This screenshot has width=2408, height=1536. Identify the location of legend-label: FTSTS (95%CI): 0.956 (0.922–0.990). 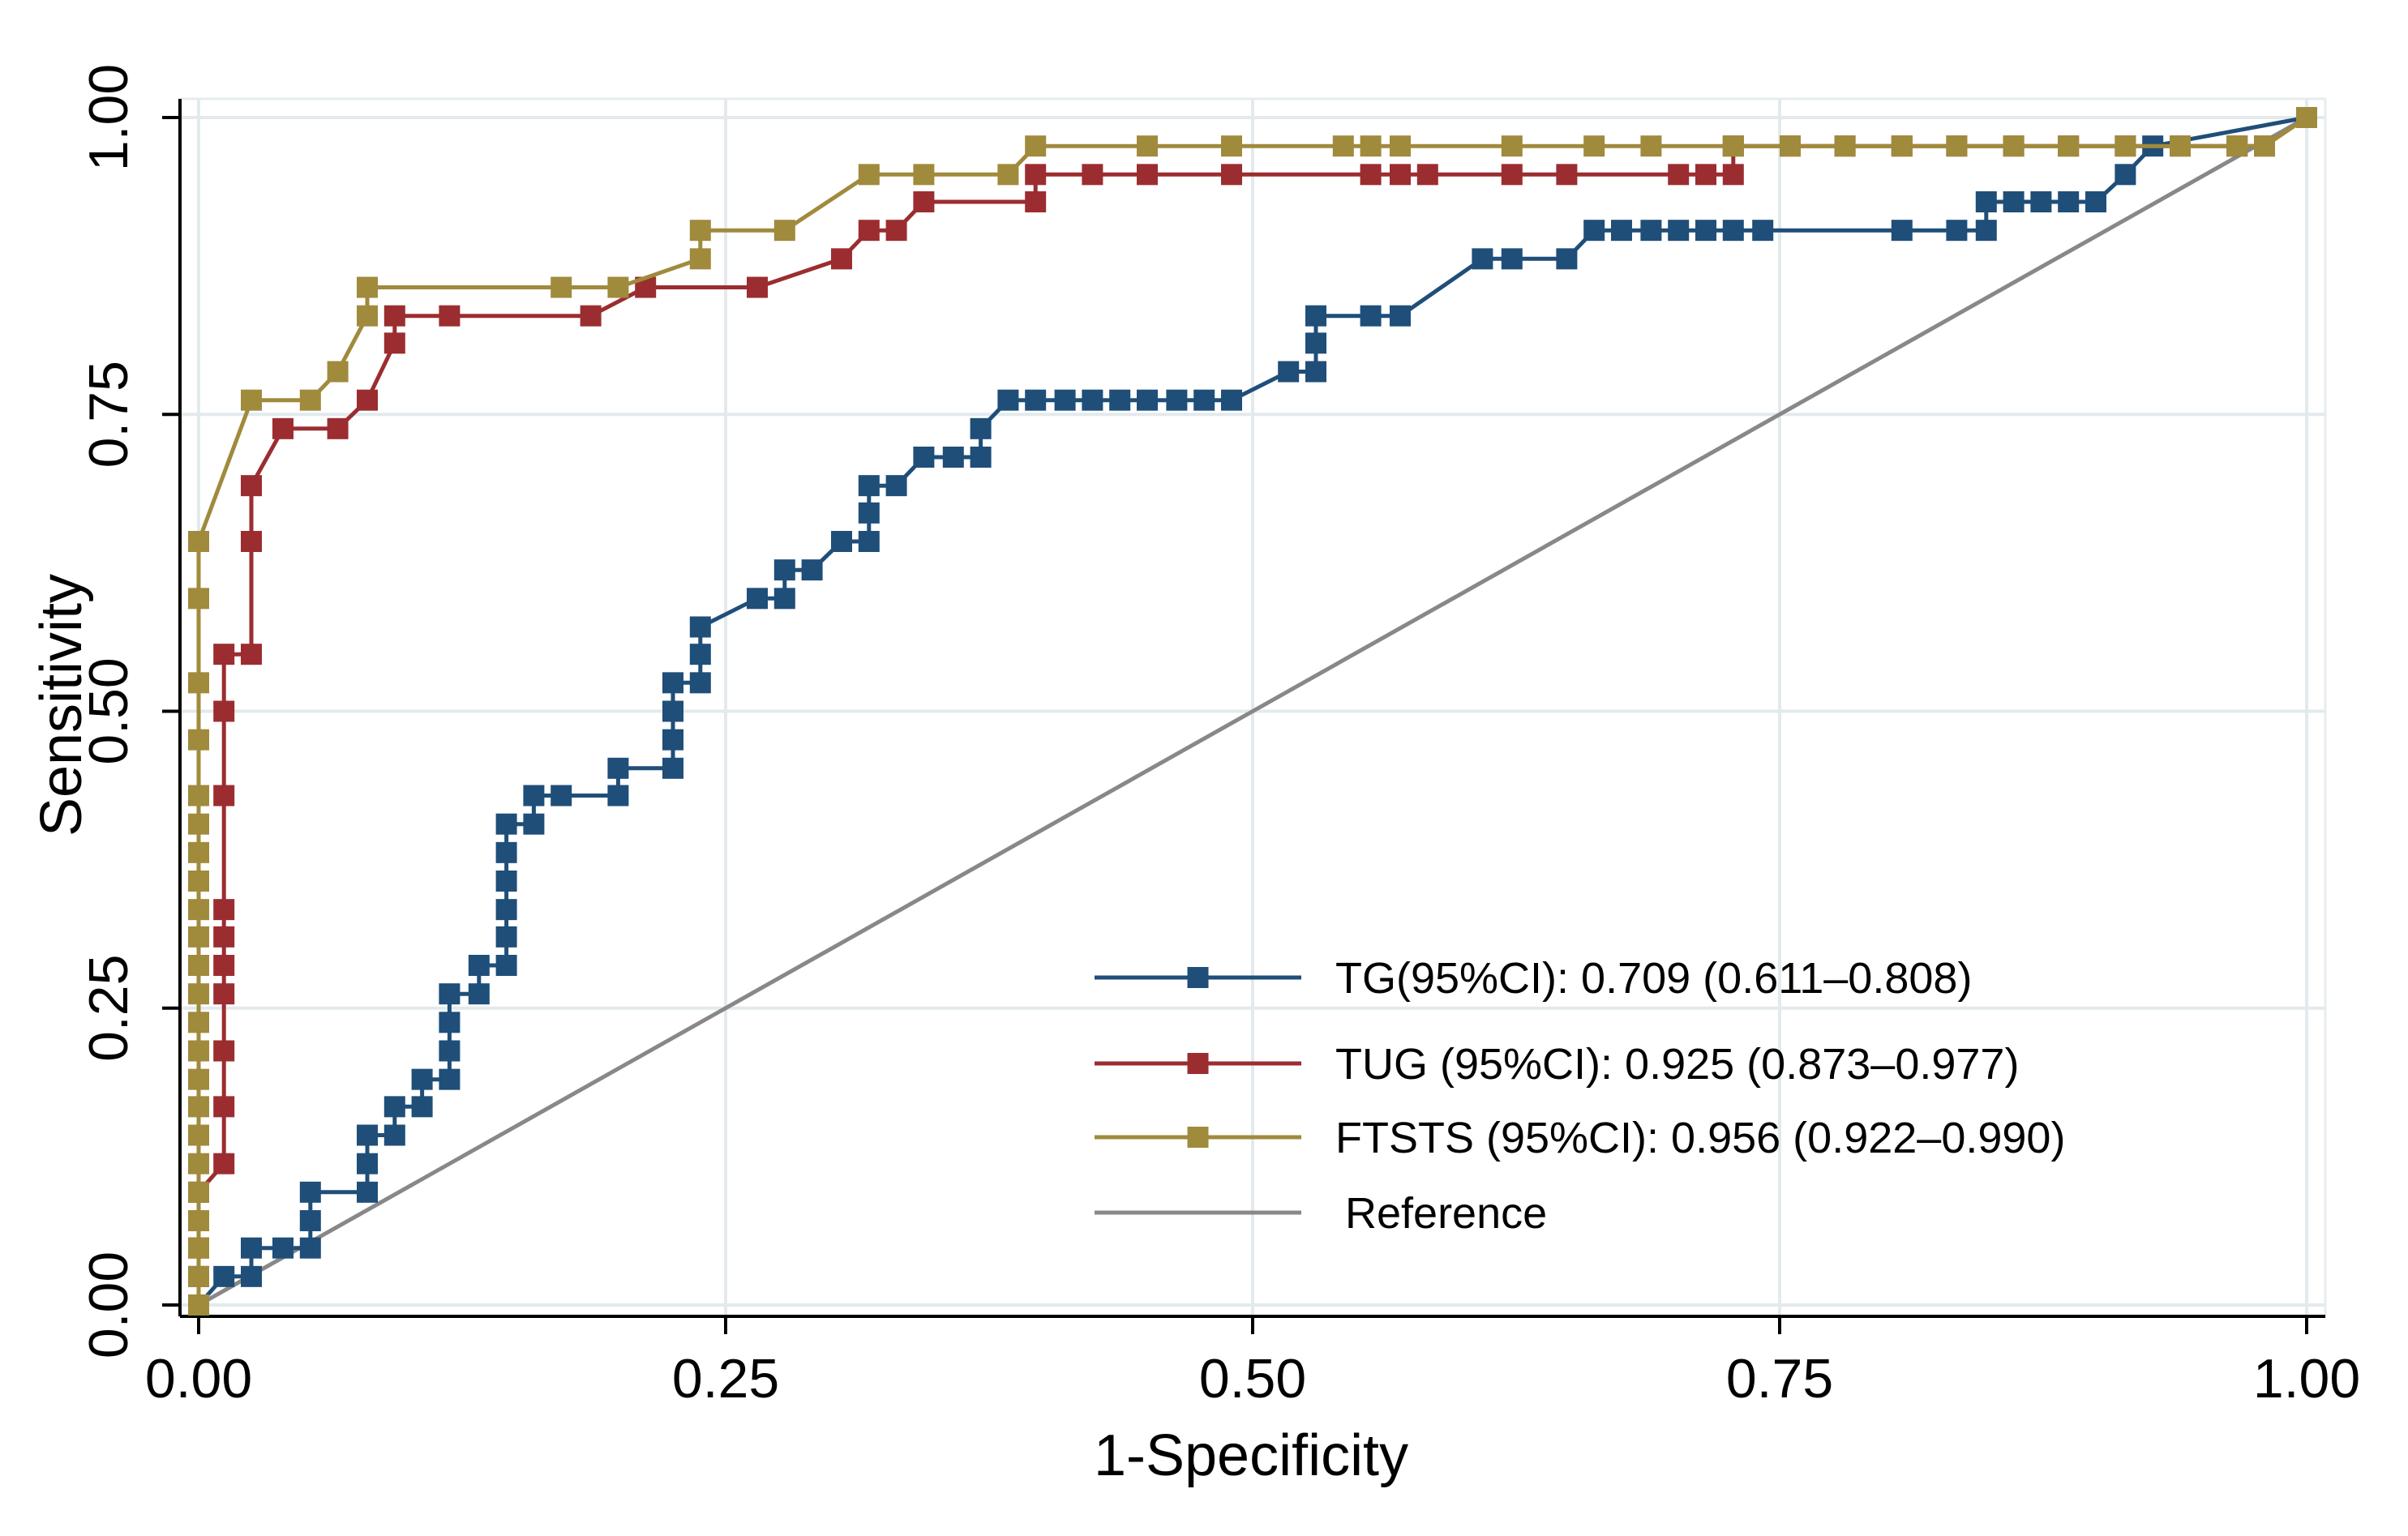
(1700, 1138).